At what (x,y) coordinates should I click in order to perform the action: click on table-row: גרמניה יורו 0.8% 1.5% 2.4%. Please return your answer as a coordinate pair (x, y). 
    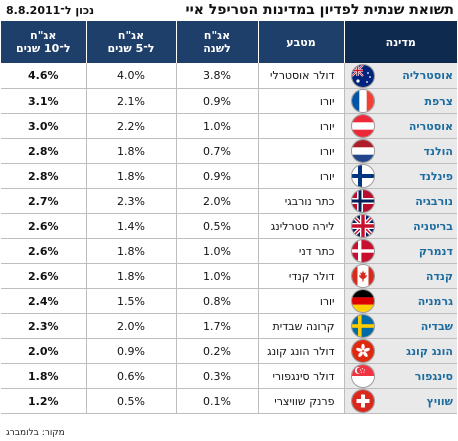
    Looking at the image, I should click on (229, 301).